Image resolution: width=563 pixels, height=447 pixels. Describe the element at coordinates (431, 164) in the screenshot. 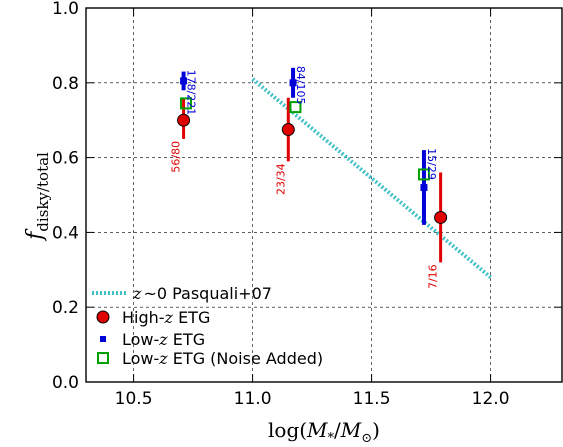

I see `annotation-low-z-count: 15/29` at that location.